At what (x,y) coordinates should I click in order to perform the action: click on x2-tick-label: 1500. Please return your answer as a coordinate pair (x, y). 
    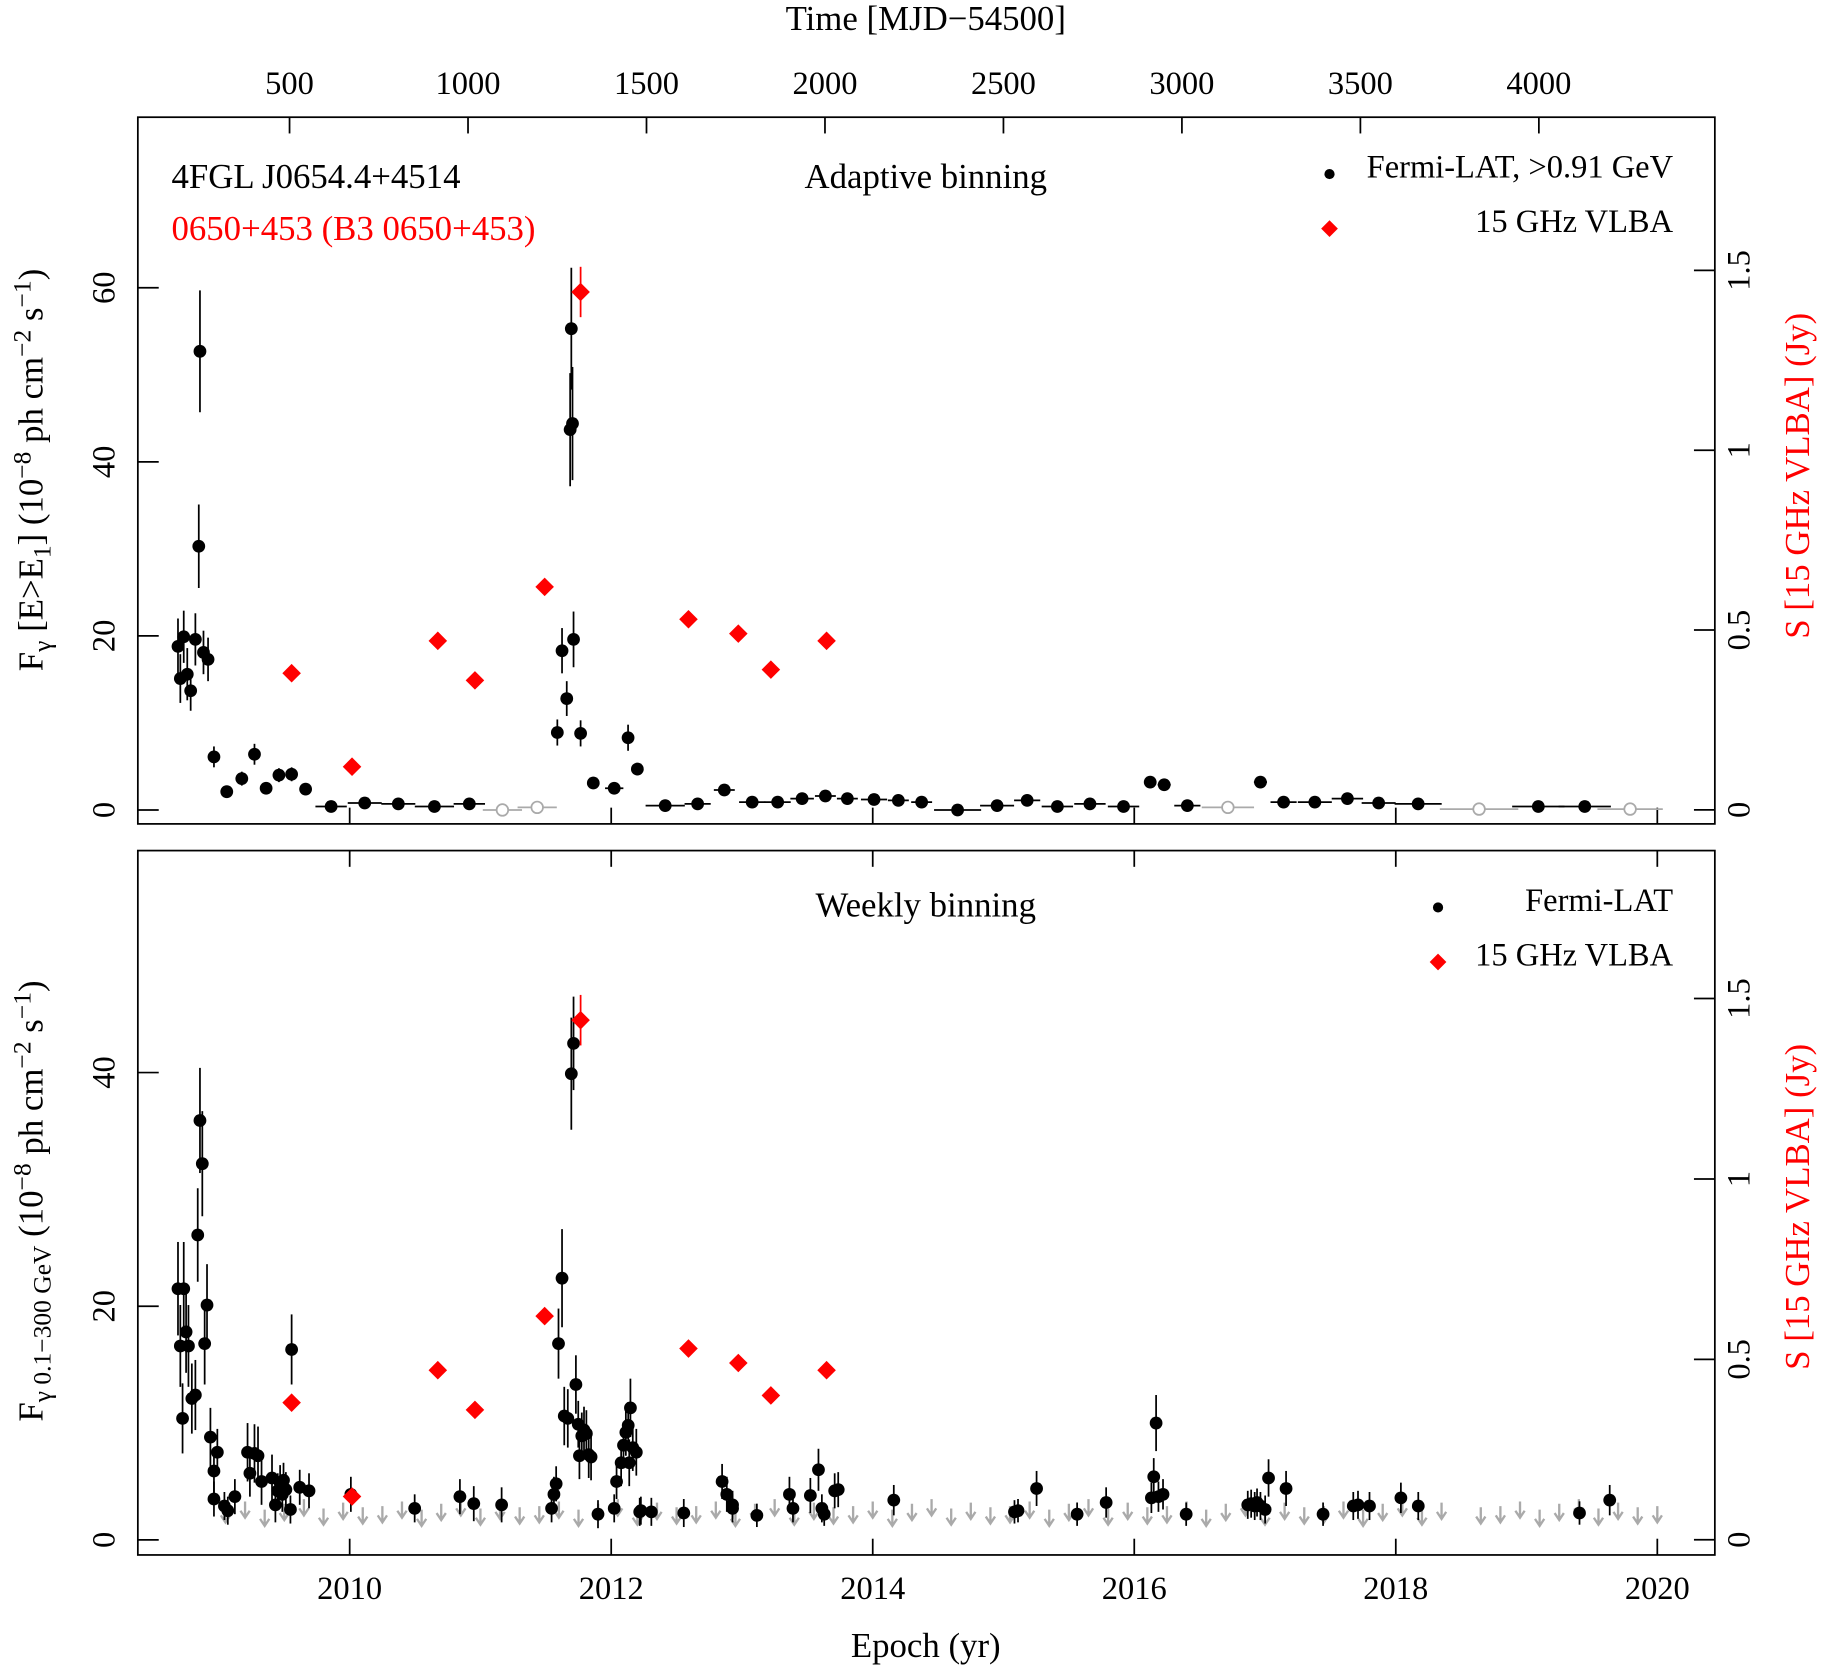
    Looking at the image, I should click on (646, 84).